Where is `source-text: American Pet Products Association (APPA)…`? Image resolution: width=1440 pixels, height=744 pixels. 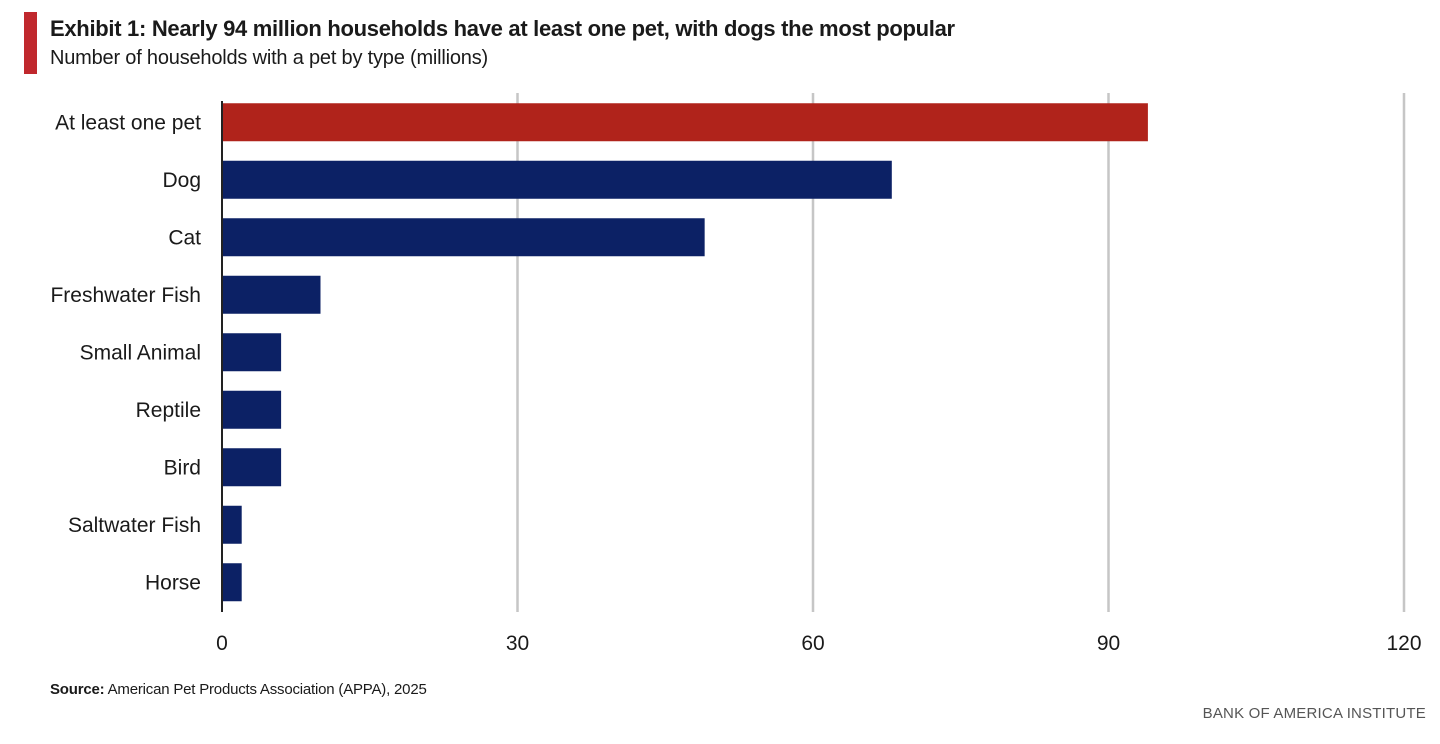
source-text: American Pet Products Association (APPA)… is located at coordinates (265, 689).